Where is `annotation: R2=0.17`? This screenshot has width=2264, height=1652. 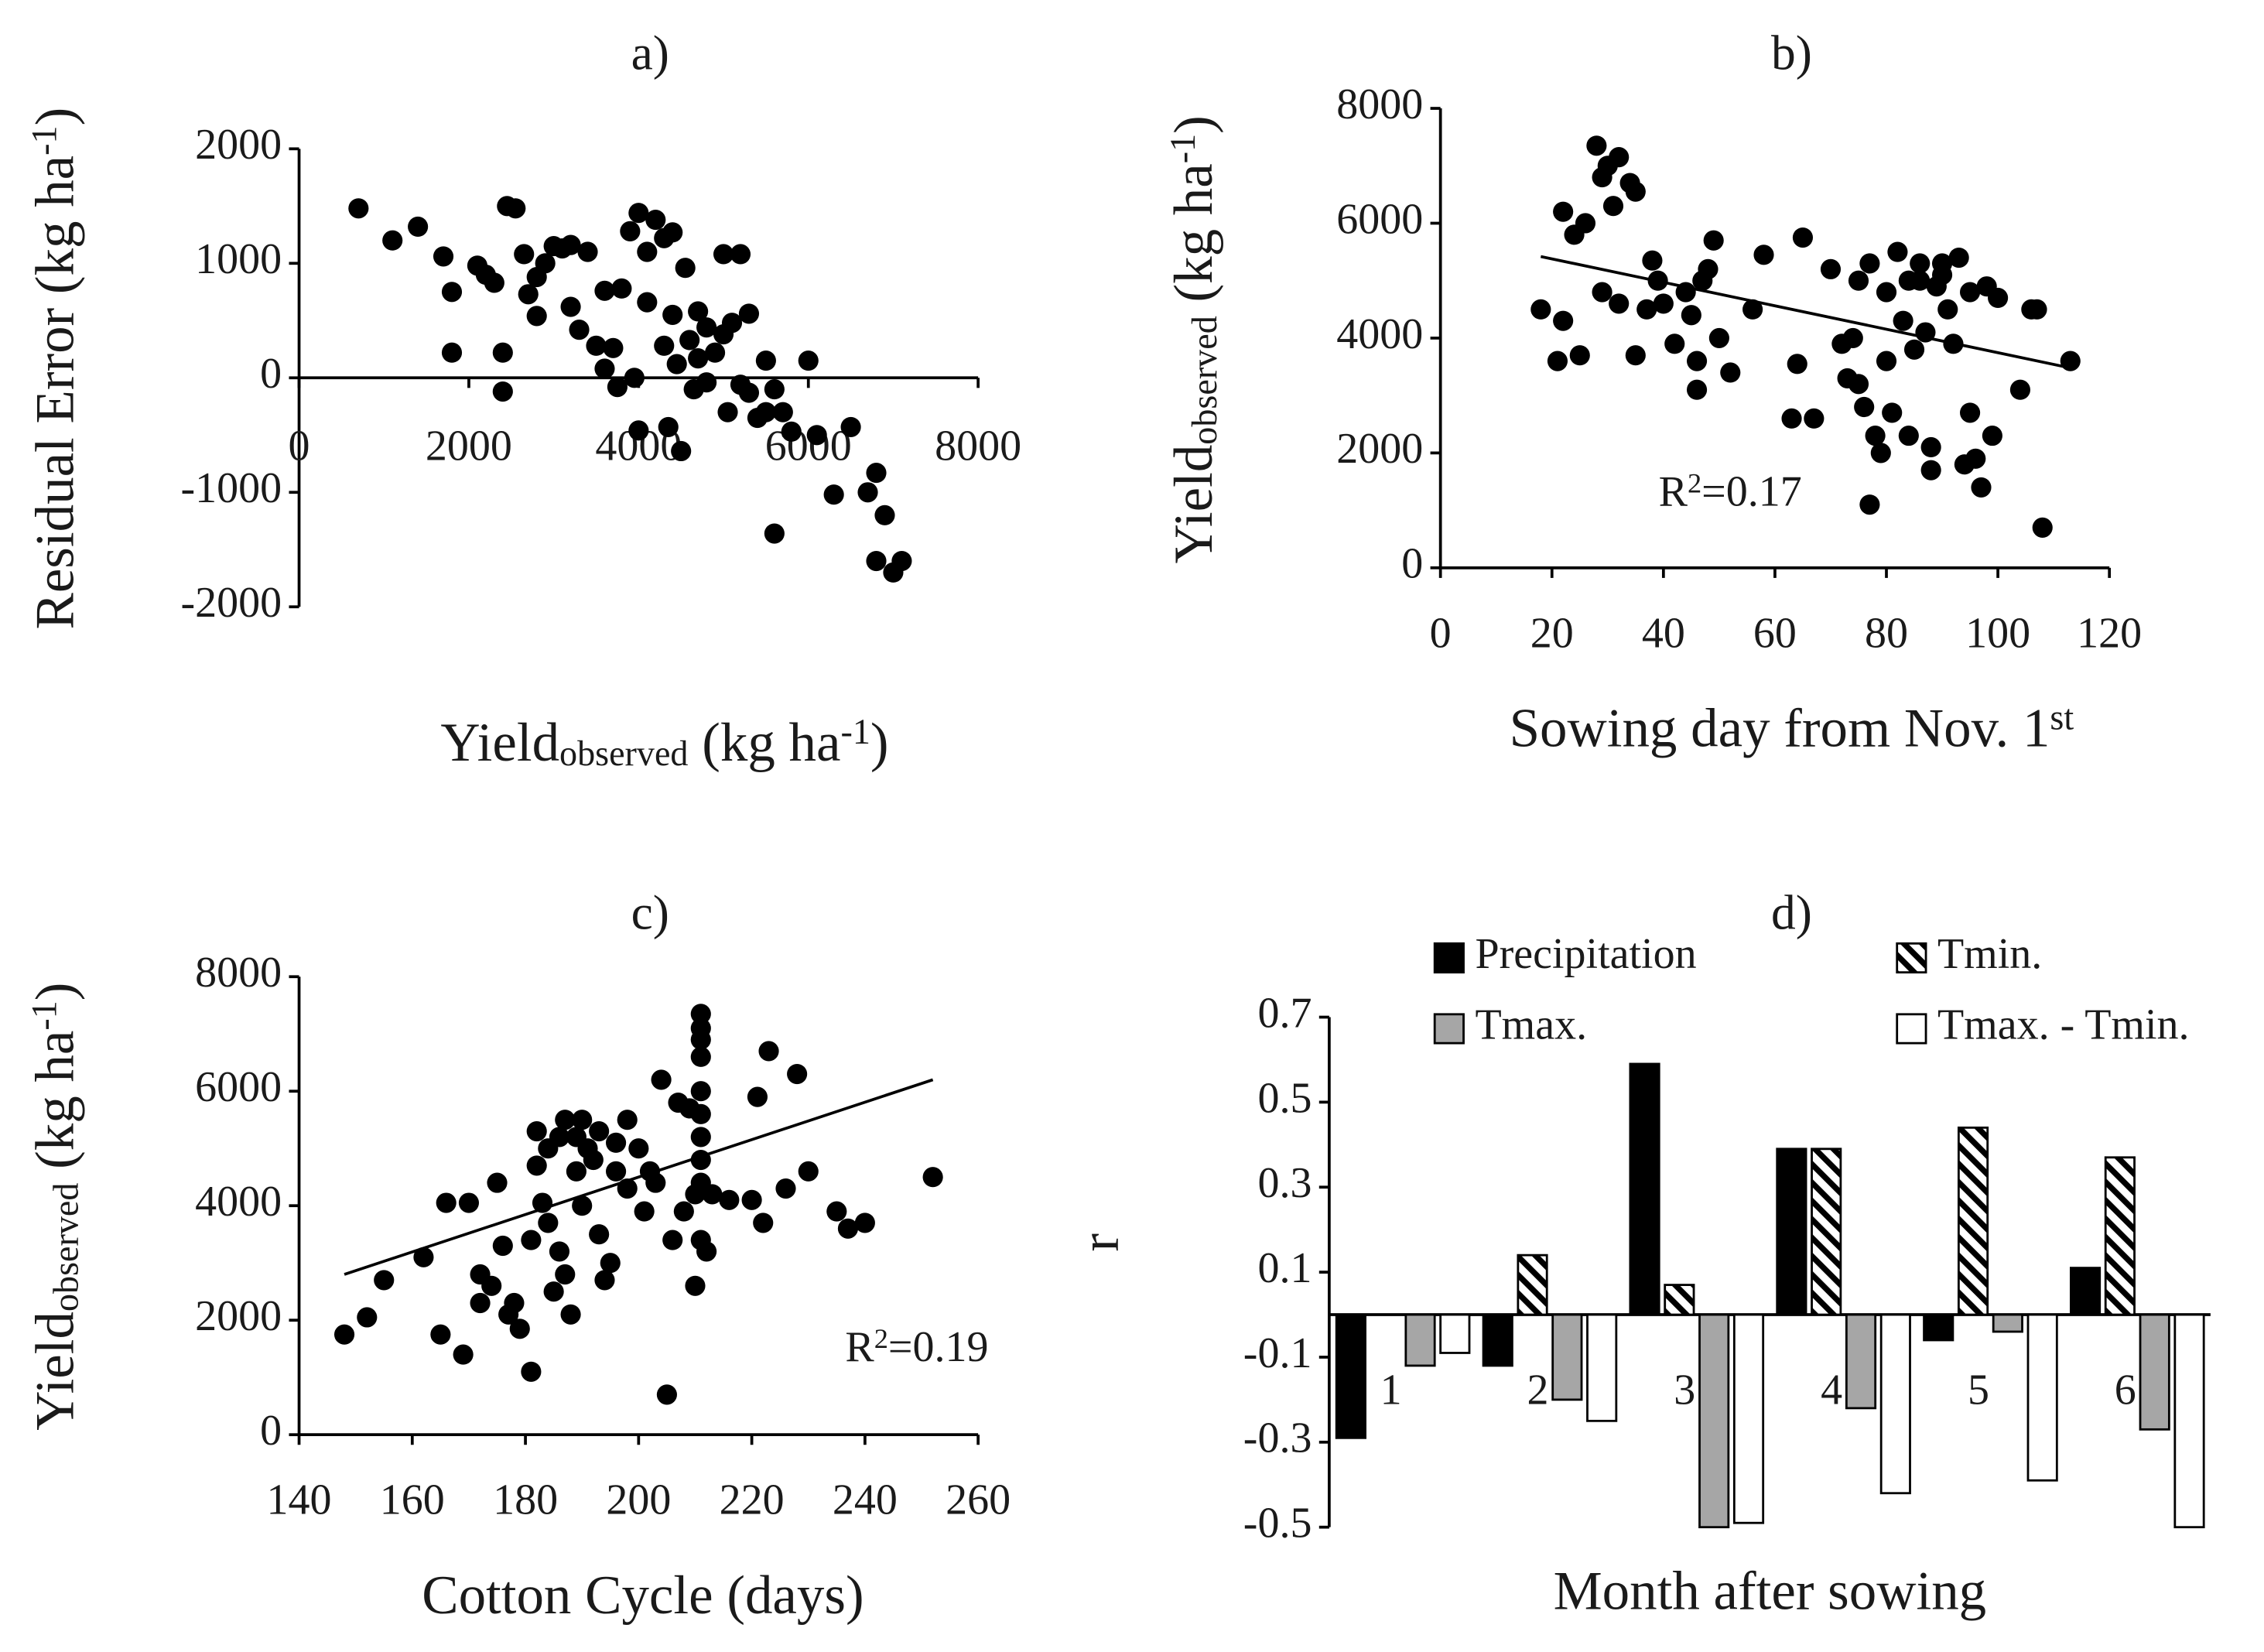 annotation: R2=0.17 is located at coordinates (1730, 491).